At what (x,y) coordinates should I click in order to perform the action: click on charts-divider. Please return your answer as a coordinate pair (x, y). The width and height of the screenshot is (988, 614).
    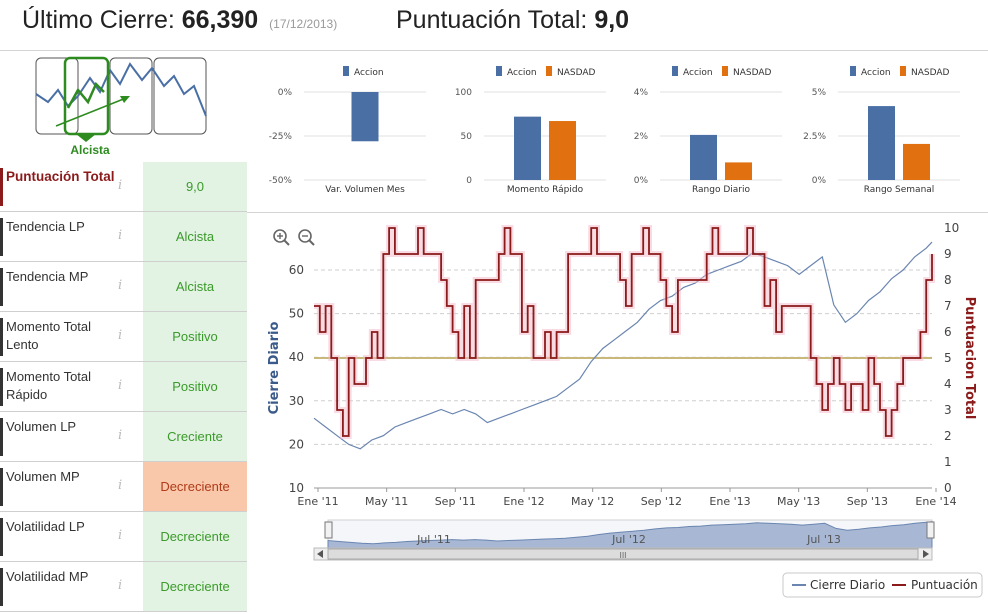
    Looking at the image, I should click on (617, 212).